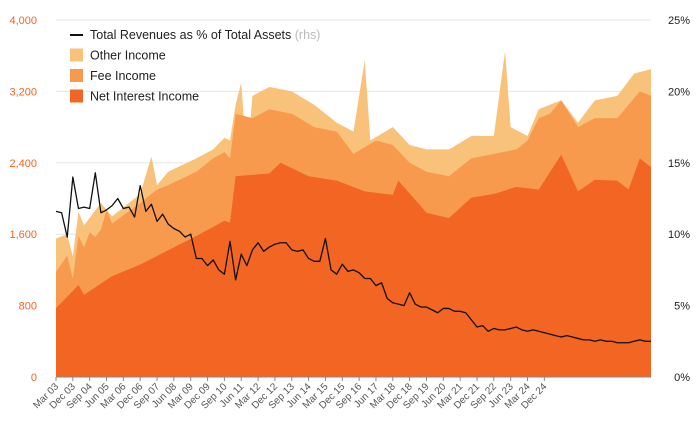 The width and height of the screenshot is (700, 433). Describe the element at coordinates (679, 21) in the screenshot. I see `y-right-tick-label: 25%` at that location.